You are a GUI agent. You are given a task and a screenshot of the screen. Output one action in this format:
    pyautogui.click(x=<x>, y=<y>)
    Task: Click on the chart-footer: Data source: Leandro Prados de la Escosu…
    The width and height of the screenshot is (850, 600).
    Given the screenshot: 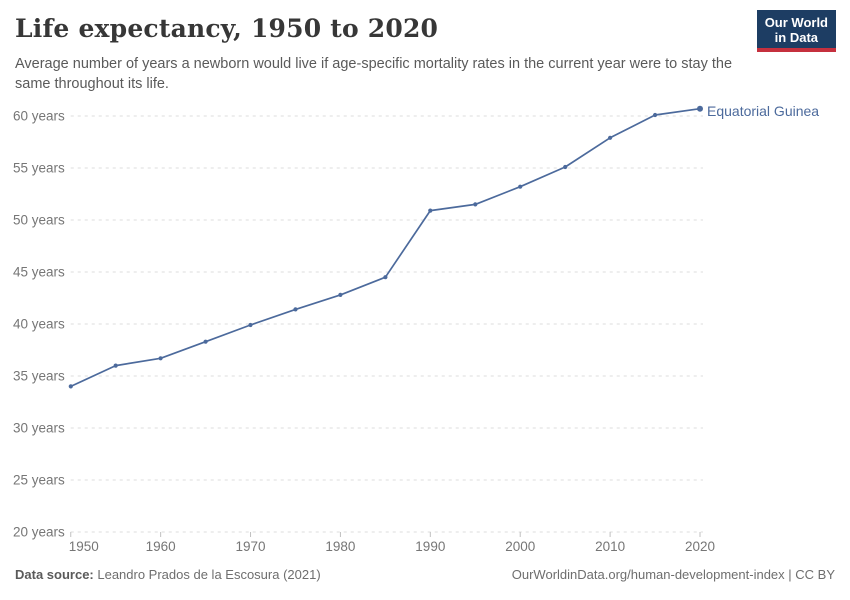 What is the action you would take?
    pyautogui.click(x=425, y=574)
    